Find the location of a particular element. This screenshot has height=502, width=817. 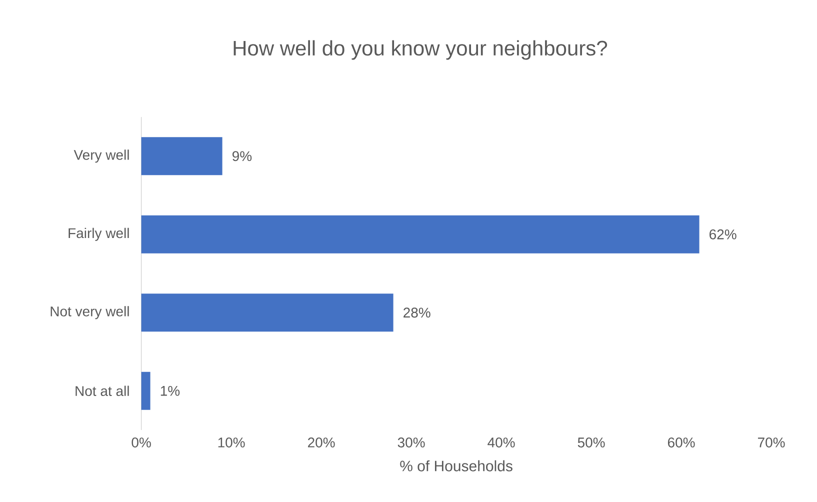

y-tick-label: Not at all is located at coordinates (102, 391).